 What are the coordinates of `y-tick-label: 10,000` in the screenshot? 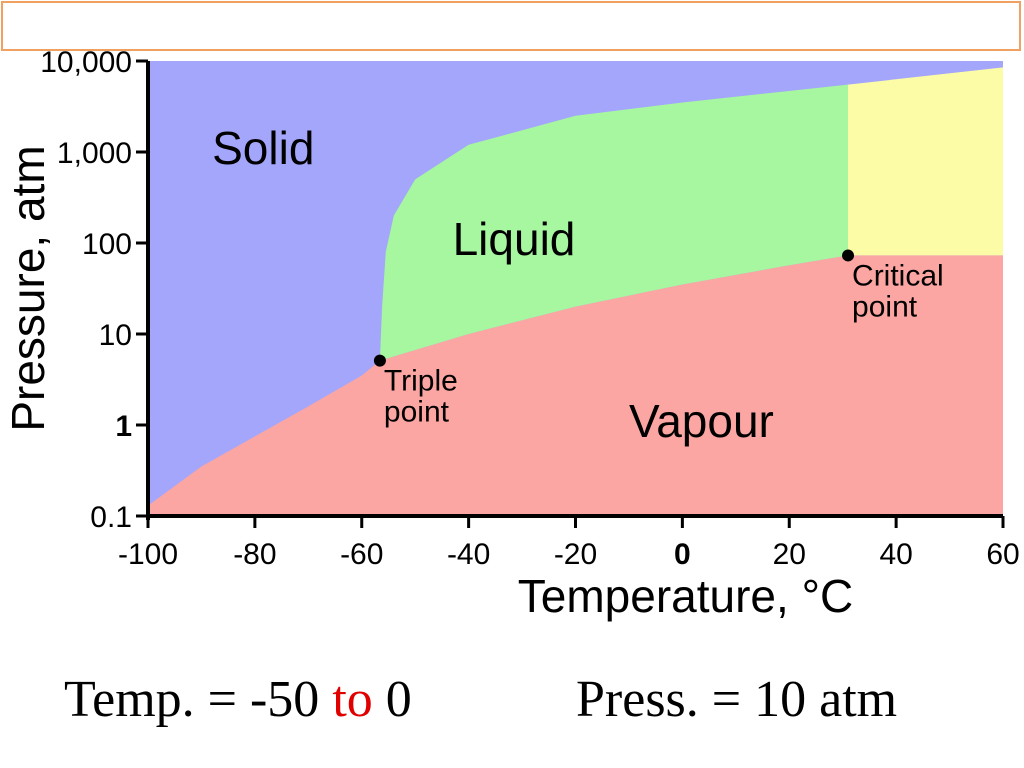 It's located at (86, 62).